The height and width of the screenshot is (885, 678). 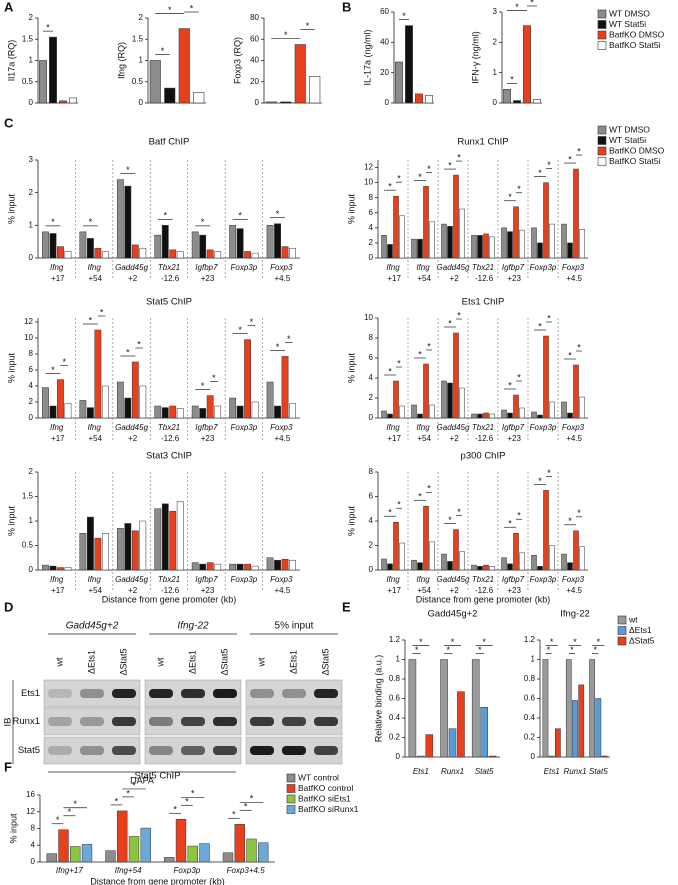 What do you see at coordinates (530, 639) in the screenshot?
I see `y-tick-label: 1.2` at bounding box center [530, 639].